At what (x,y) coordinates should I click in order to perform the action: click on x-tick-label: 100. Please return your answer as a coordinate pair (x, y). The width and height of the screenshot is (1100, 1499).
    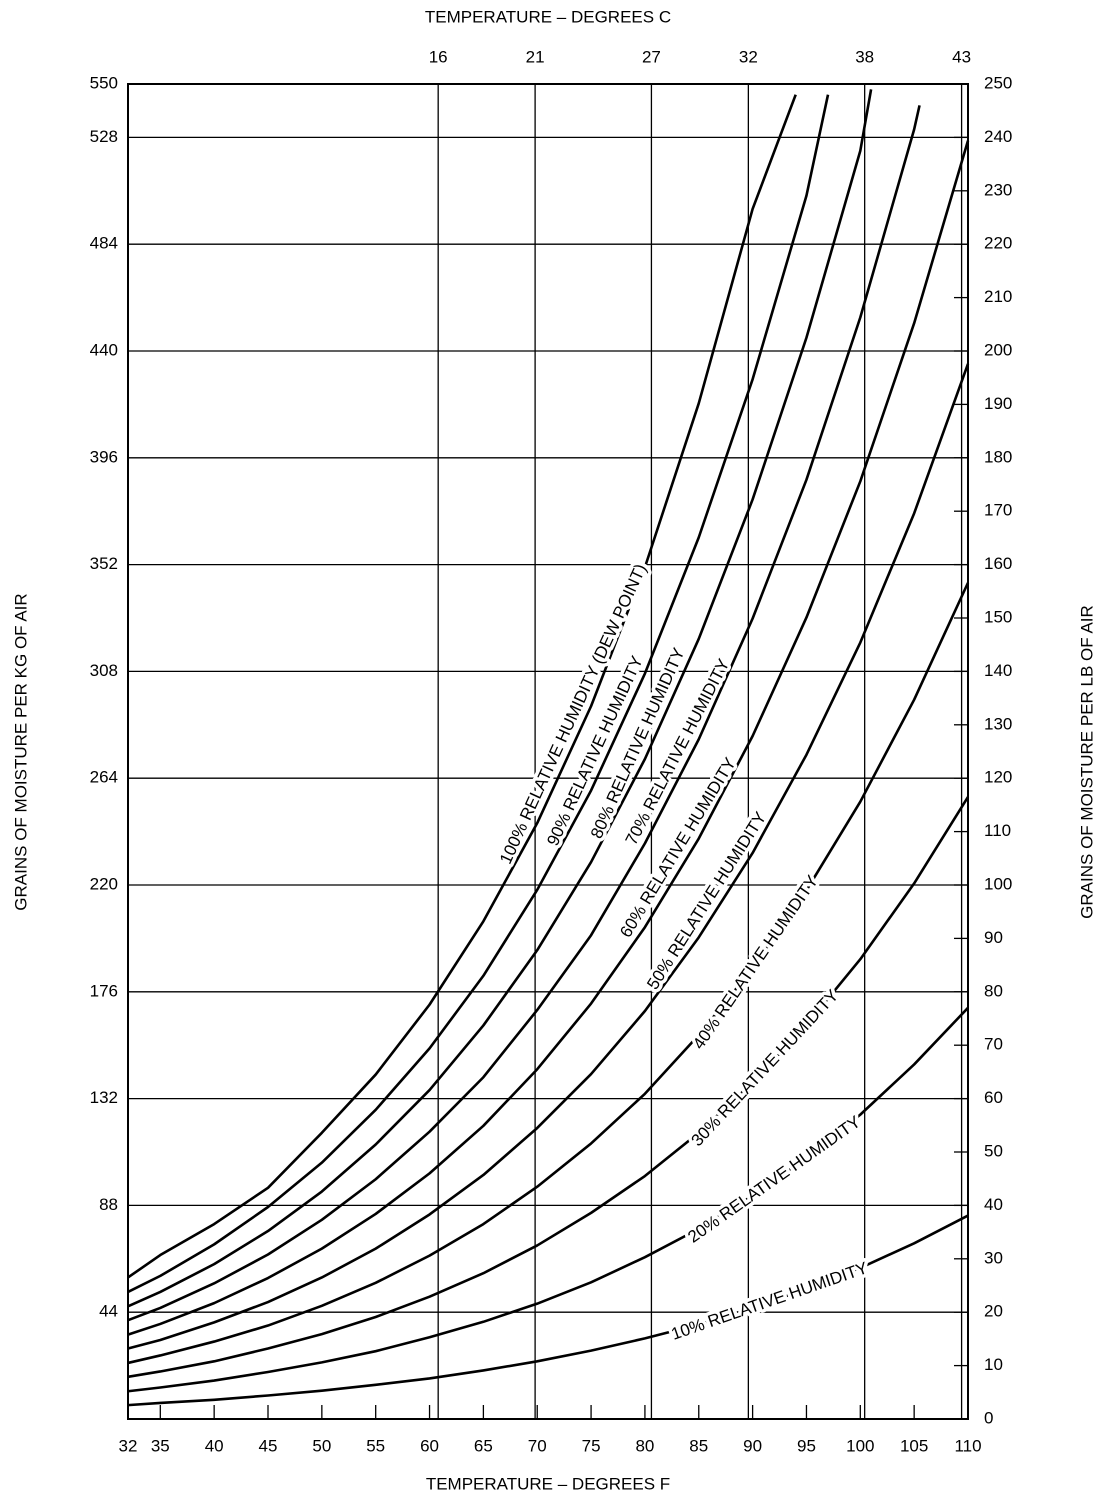
    Looking at the image, I should click on (860, 1445).